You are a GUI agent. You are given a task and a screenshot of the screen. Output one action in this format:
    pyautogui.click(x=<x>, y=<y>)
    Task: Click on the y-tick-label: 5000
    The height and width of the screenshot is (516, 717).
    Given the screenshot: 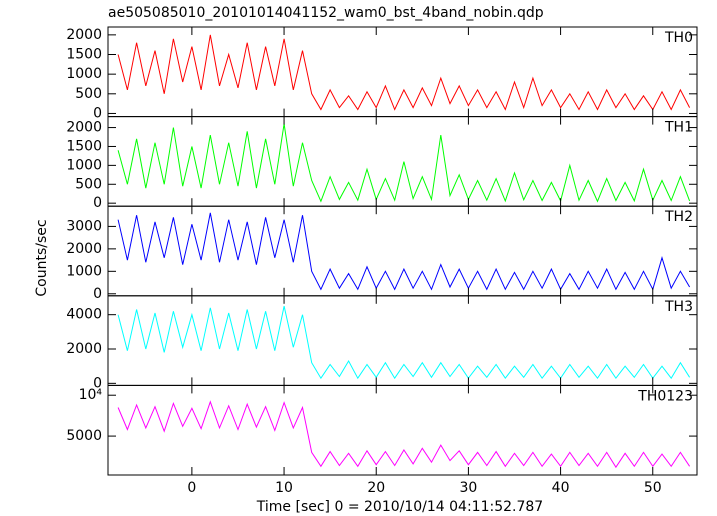 What is the action you would take?
    pyautogui.click(x=84, y=436)
    